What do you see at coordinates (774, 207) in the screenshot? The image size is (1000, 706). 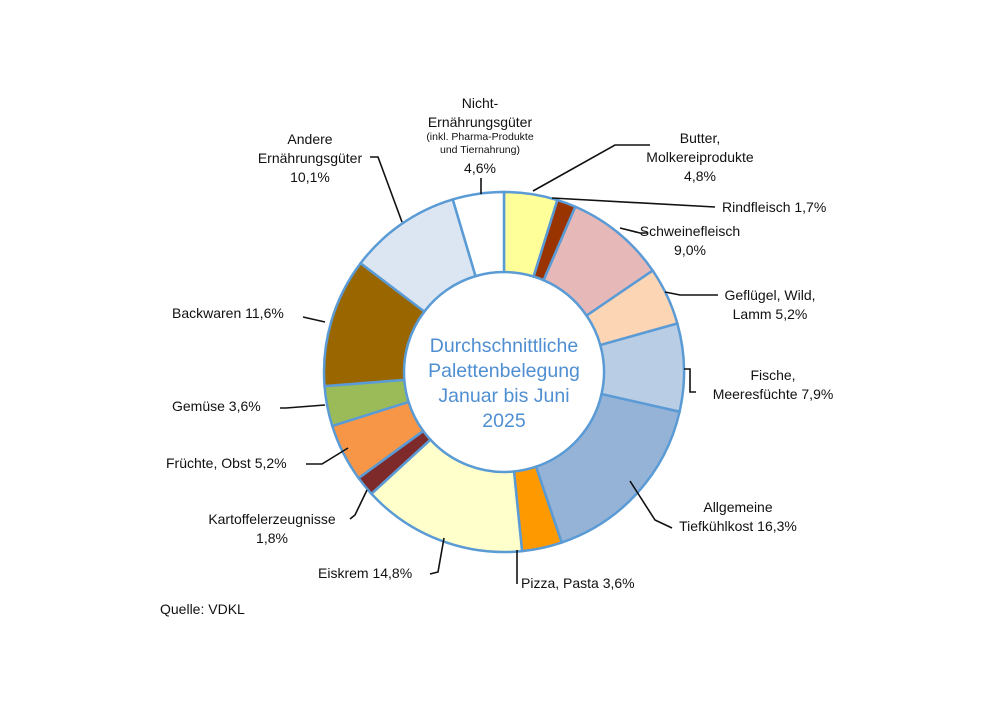 I see `slice-label: Rindfleisch 1,7%` at bounding box center [774, 207].